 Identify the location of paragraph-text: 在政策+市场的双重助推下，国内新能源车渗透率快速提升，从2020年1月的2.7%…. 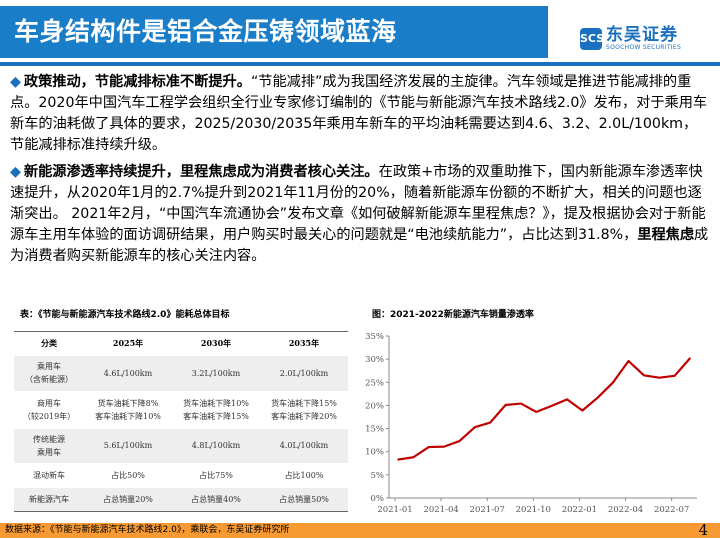
(358, 203).